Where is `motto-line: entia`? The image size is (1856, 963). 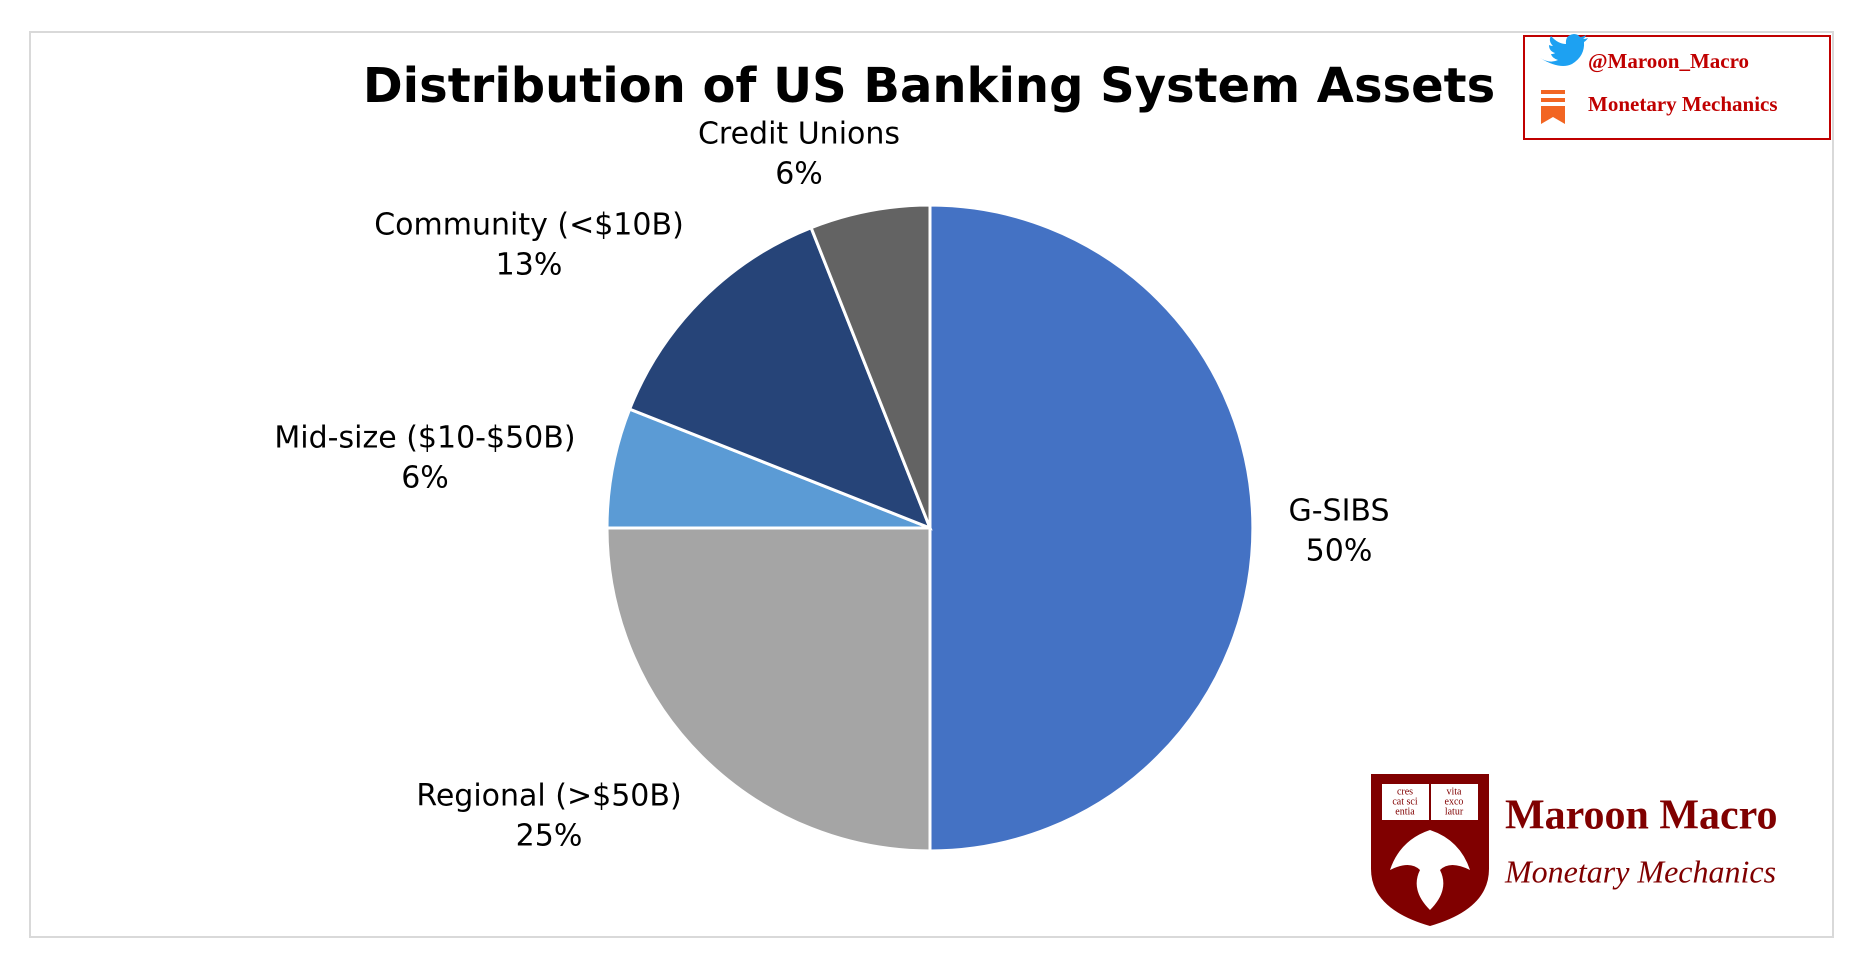
motto-line: entia is located at coordinates (1405, 811).